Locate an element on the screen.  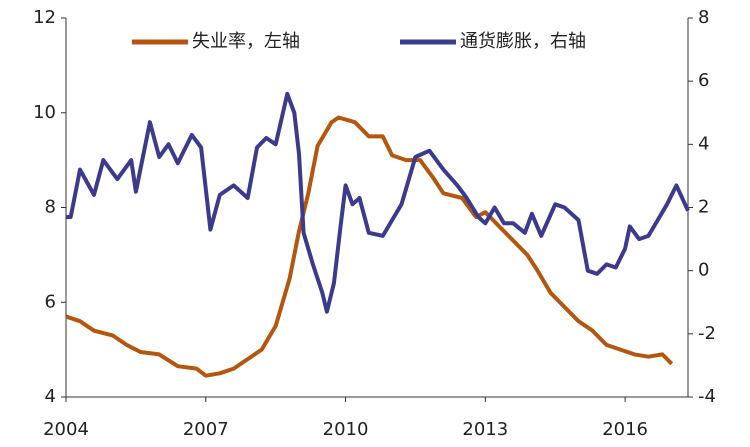
x-tick-label: 2007 is located at coordinates (206, 429).